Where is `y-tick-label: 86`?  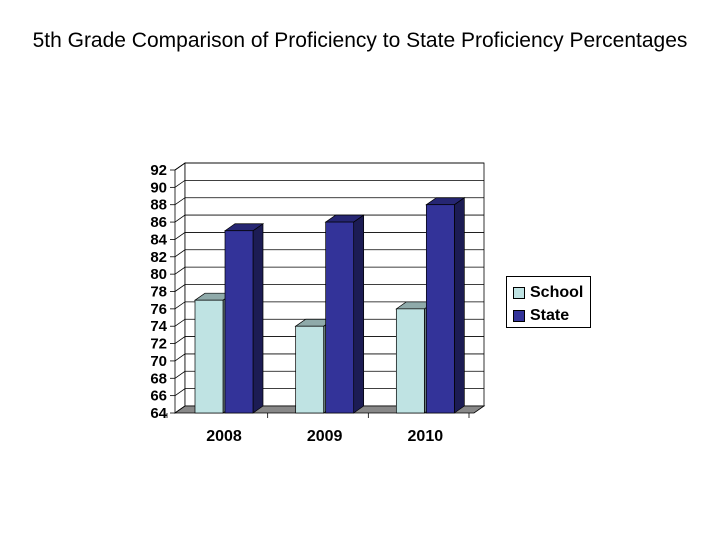
y-tick-label: 86 is located at coordinates (158, 222).